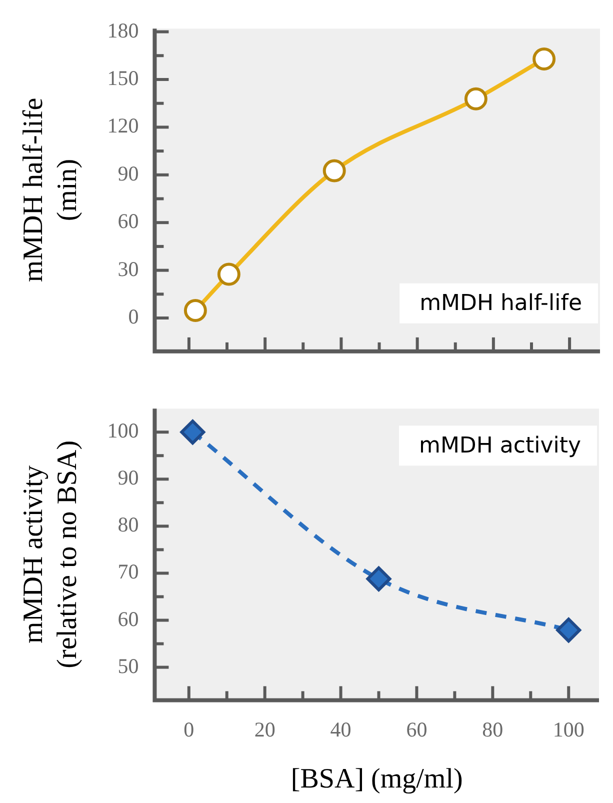  What do you see at coordinates (376, 779) in the screenshot?
I see `x-axis-title: [BSA] (mg/ml)` at bounding box center [376, 779].